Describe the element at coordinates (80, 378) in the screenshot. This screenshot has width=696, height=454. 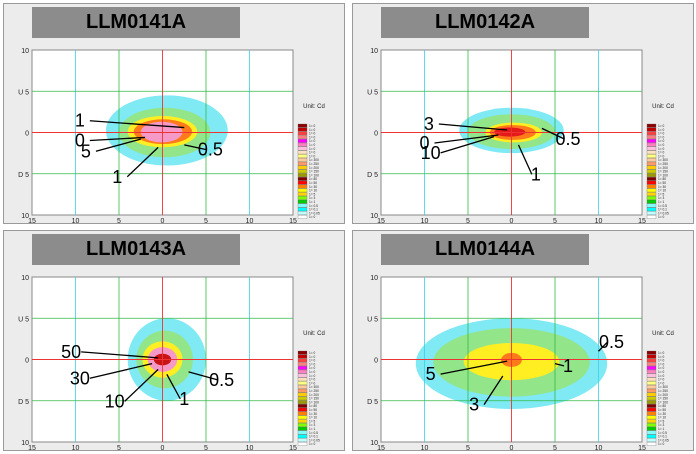
I see `annotation-label: 30` at that location.